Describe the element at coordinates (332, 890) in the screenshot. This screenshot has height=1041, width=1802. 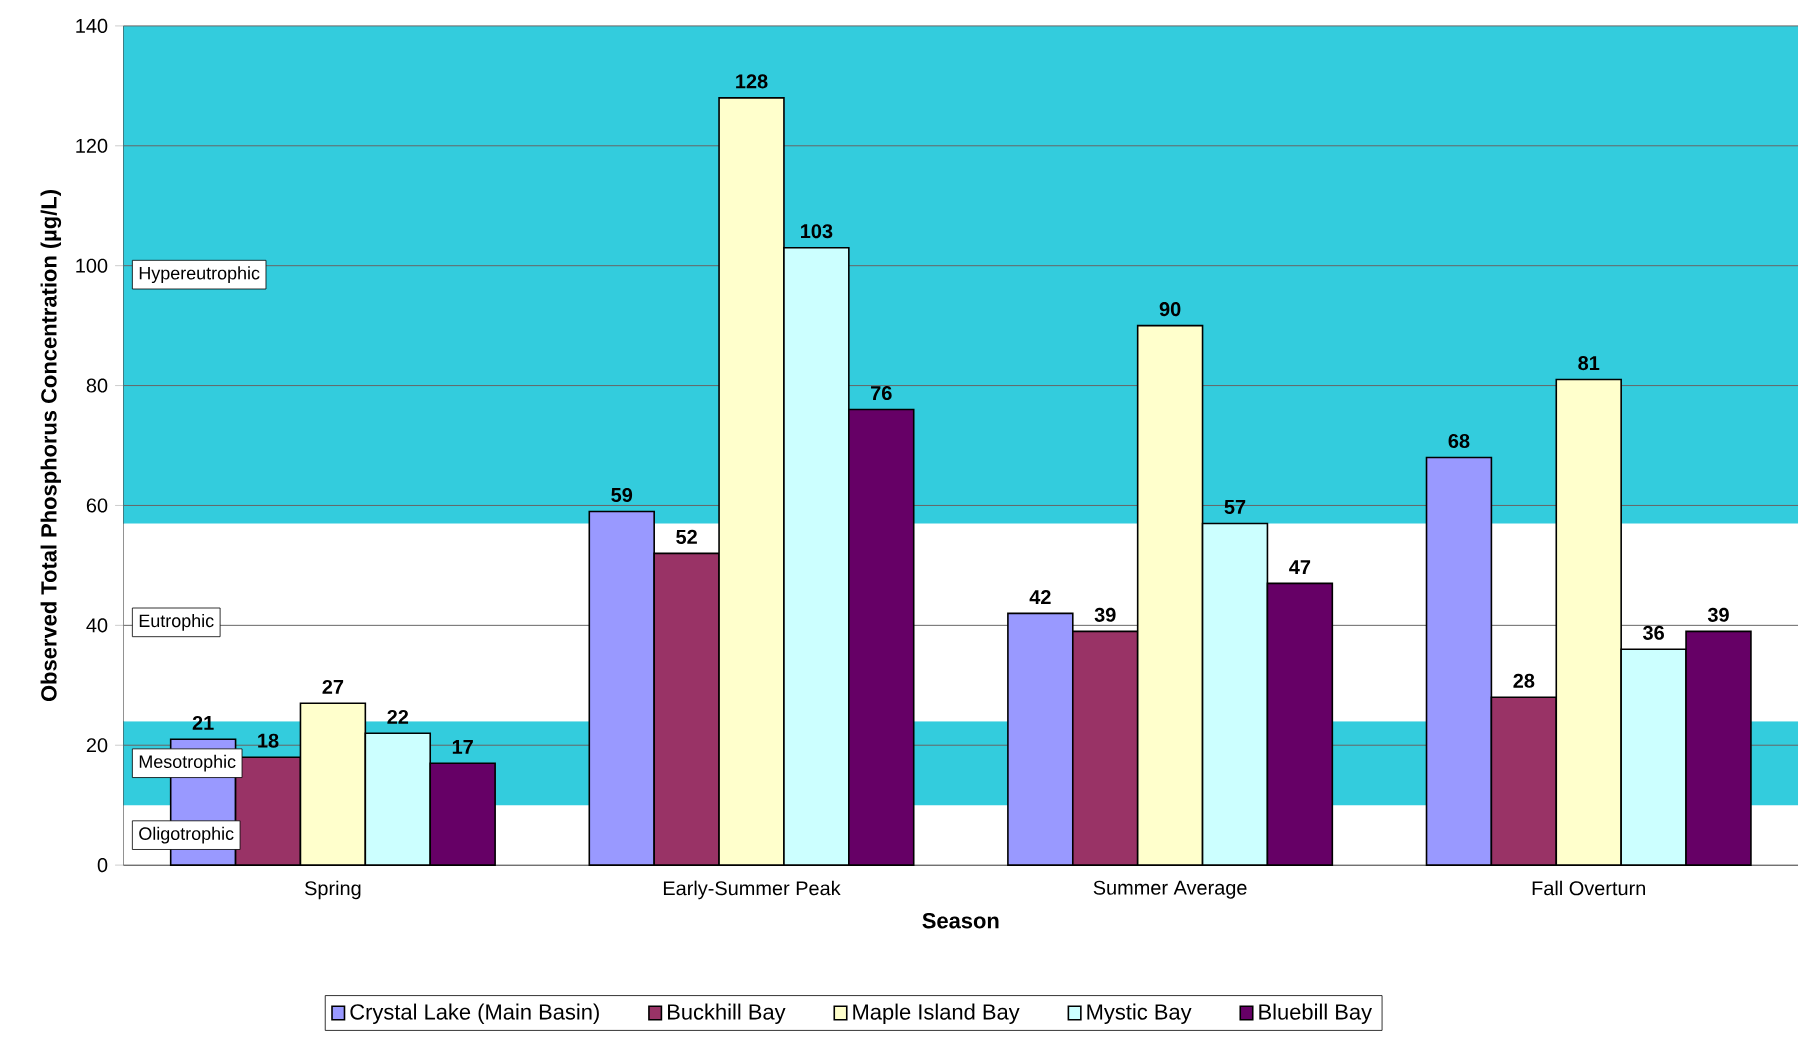
I see `x-tick-label: Spring` at that location.